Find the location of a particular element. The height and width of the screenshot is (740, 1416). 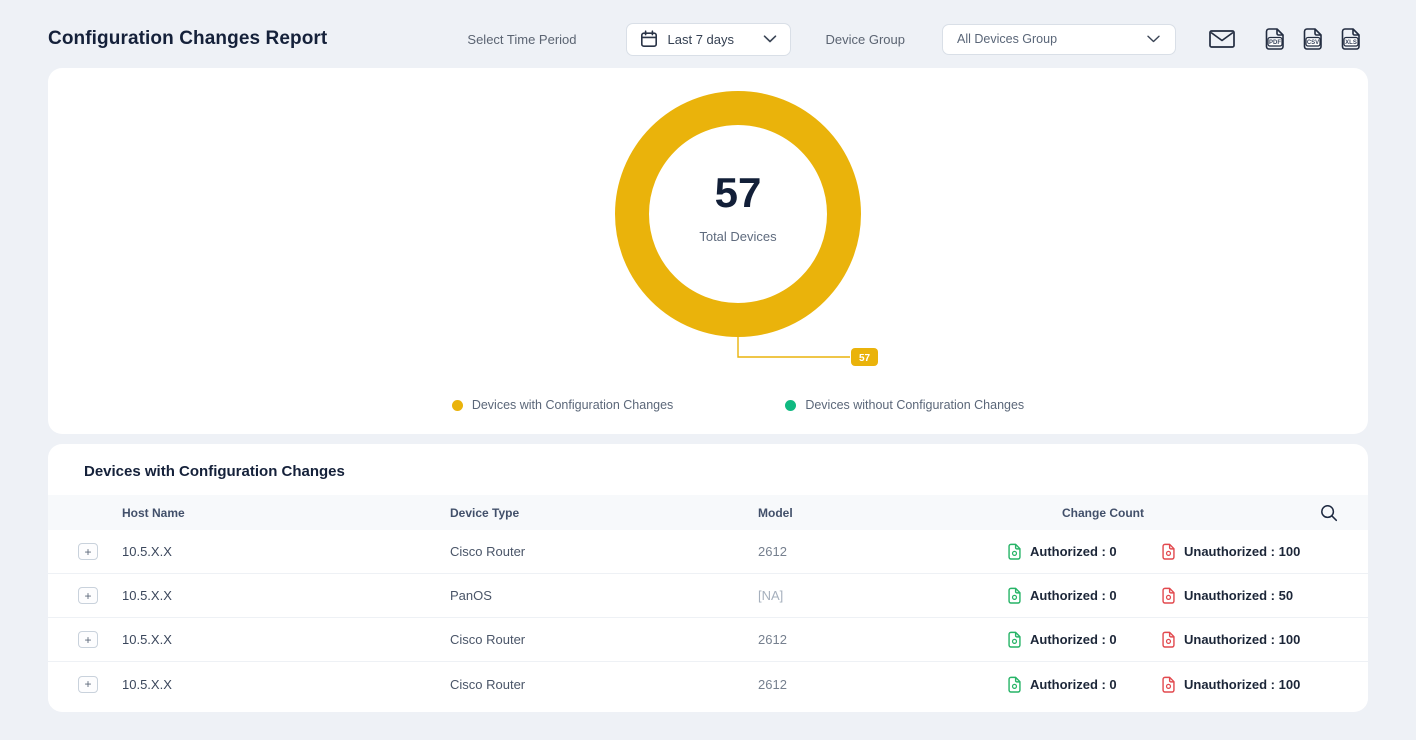

legend-label: Devices without Configuration Changes is located at coordinates (915, 405).